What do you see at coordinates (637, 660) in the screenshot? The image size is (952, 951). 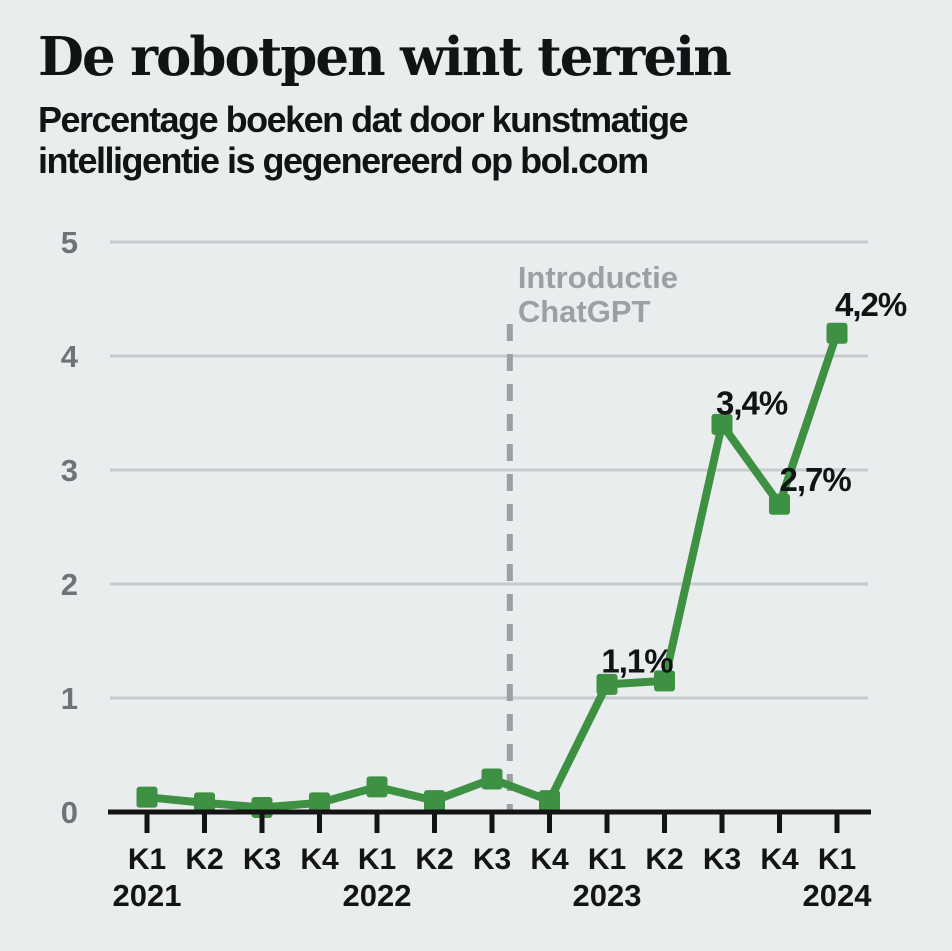 I see `data-point-label: 1,1%` at bounding box center [637, 660].